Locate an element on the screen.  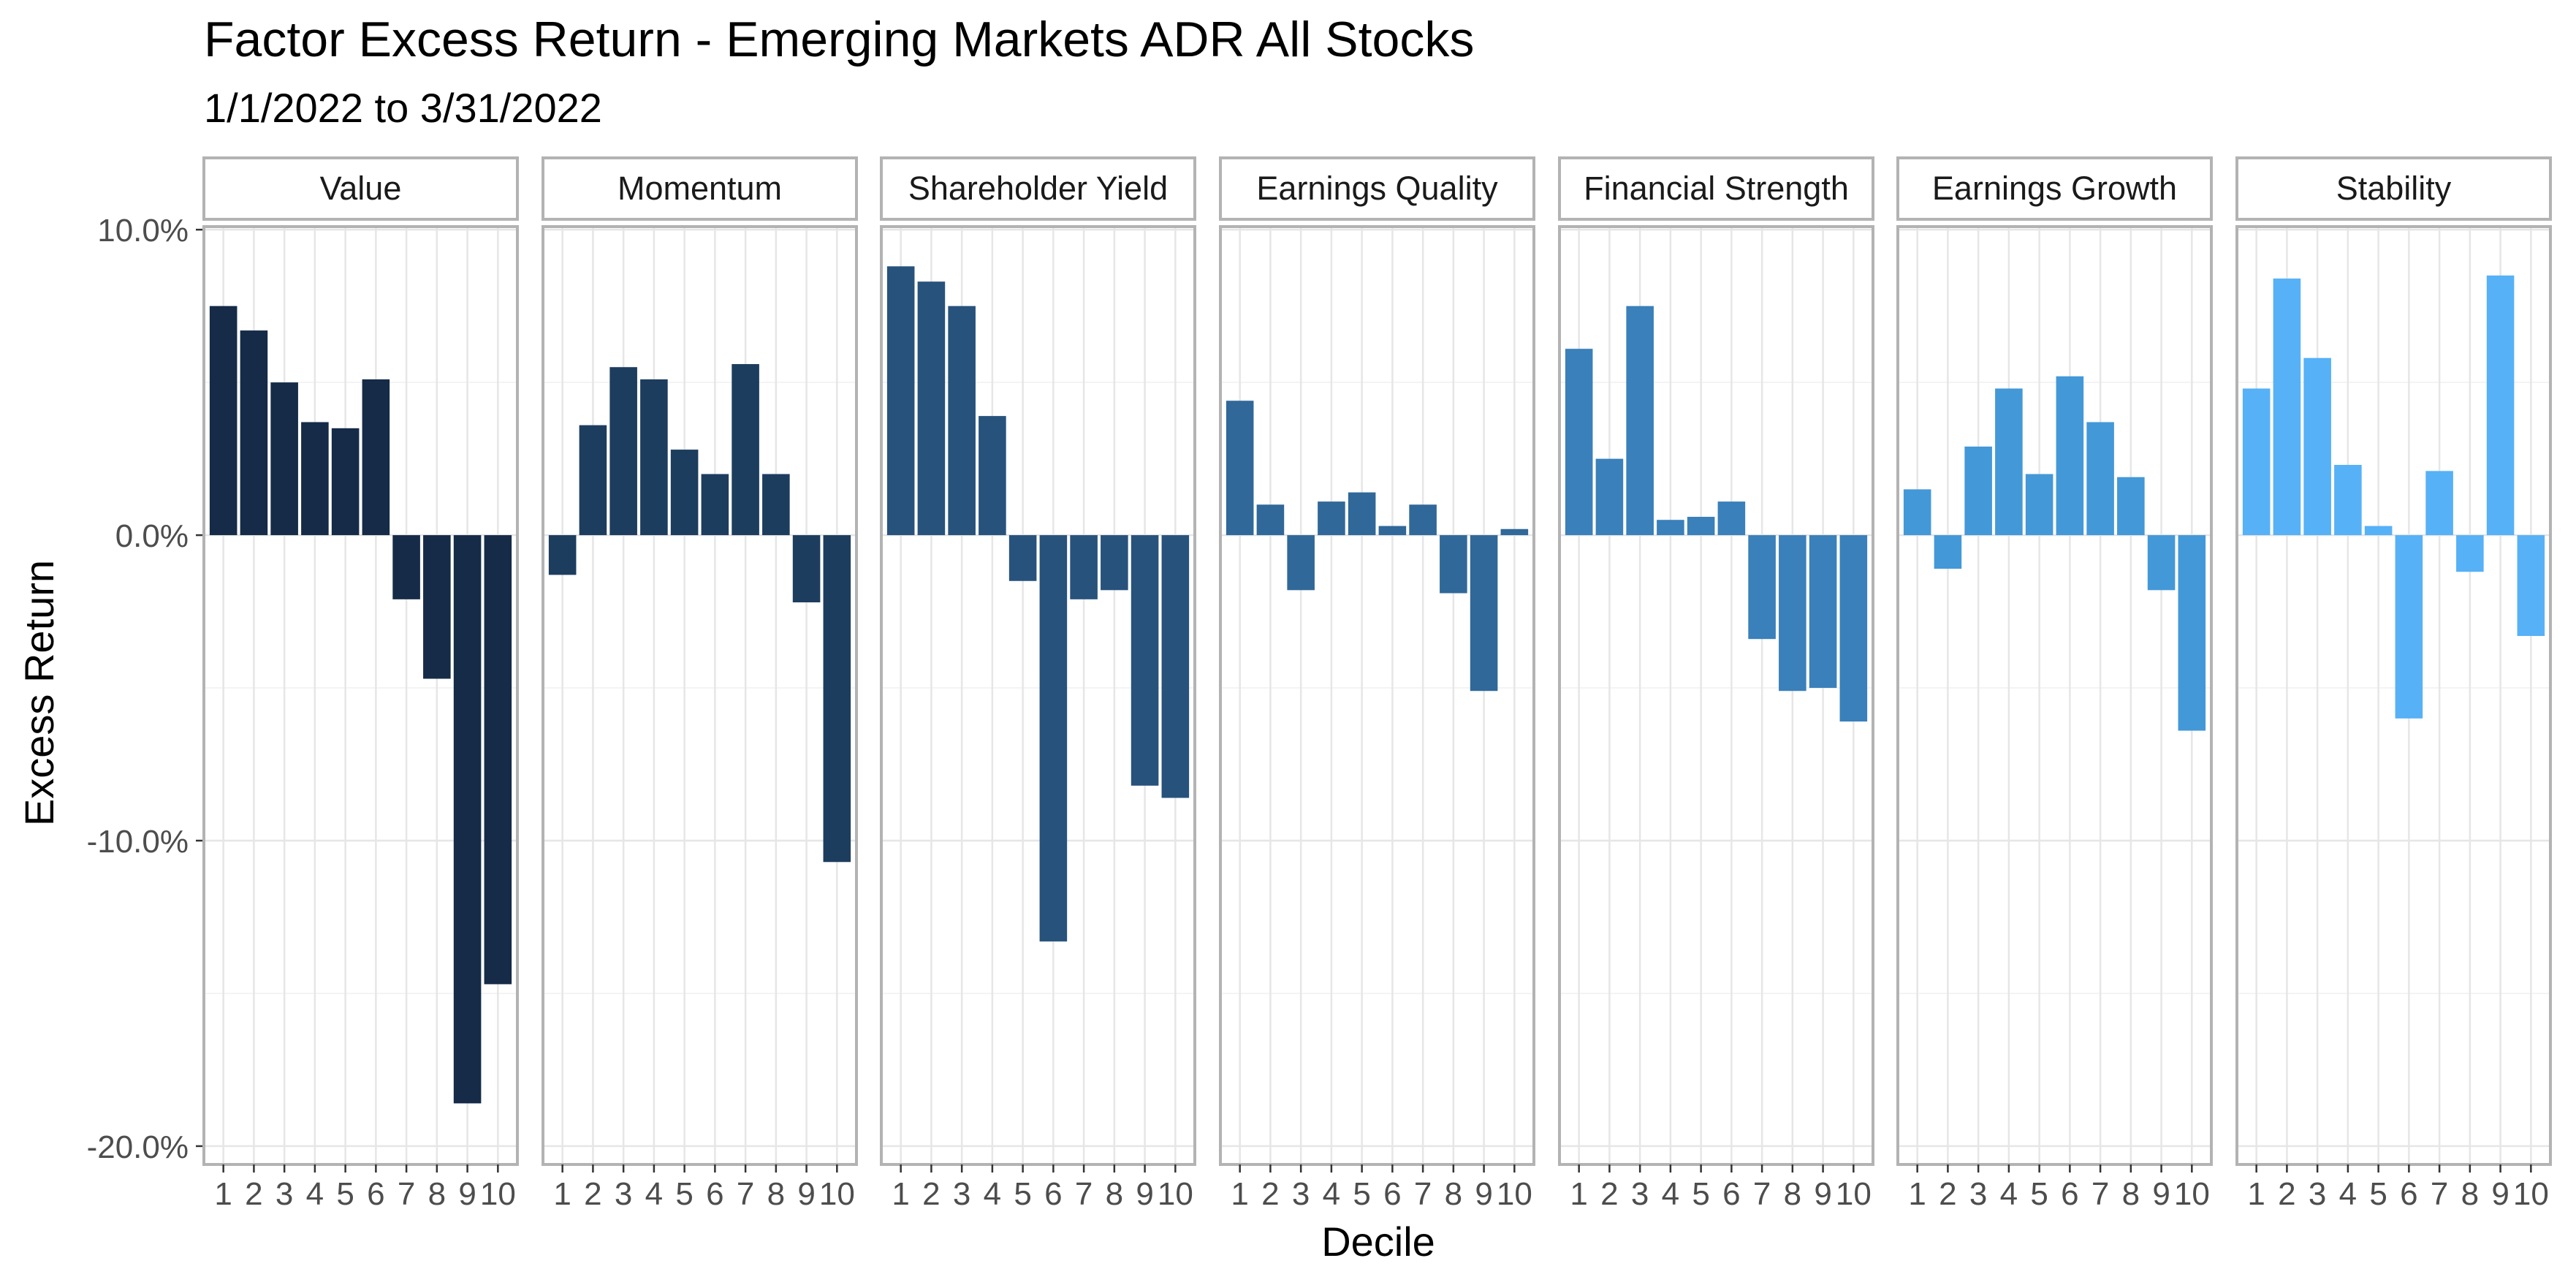
facet-strip-label: Financial Strength is located at coordinates (1716, 188).